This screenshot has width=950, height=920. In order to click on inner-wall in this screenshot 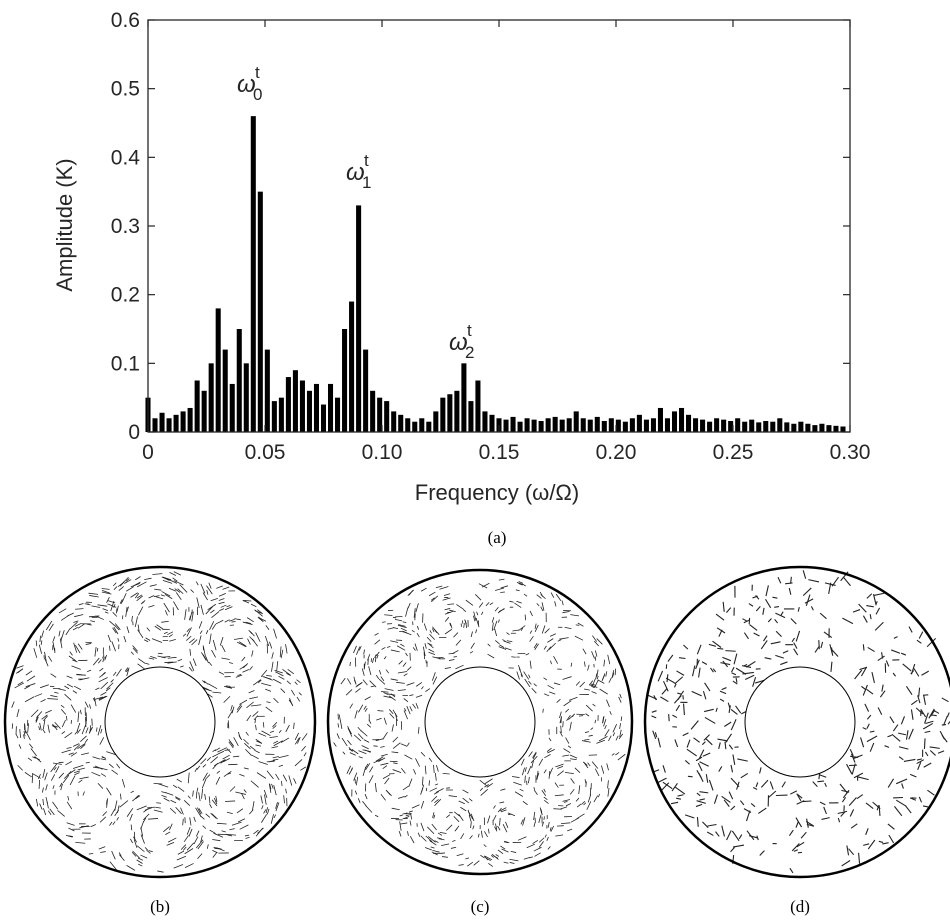, I will do `click(800, 722)`.